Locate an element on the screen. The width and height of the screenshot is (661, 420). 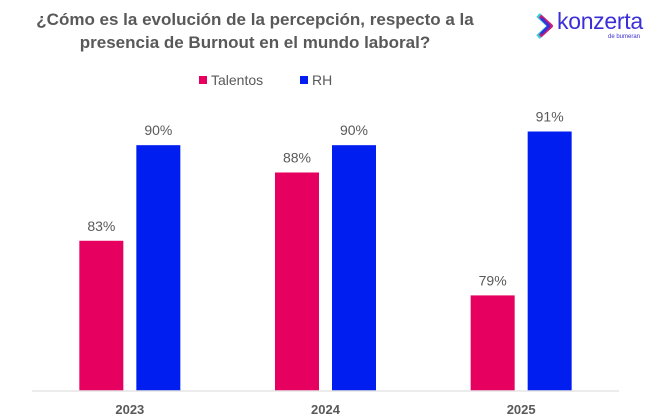
data-label-talentos-2024: 88% is located at coordinates (297, 157).